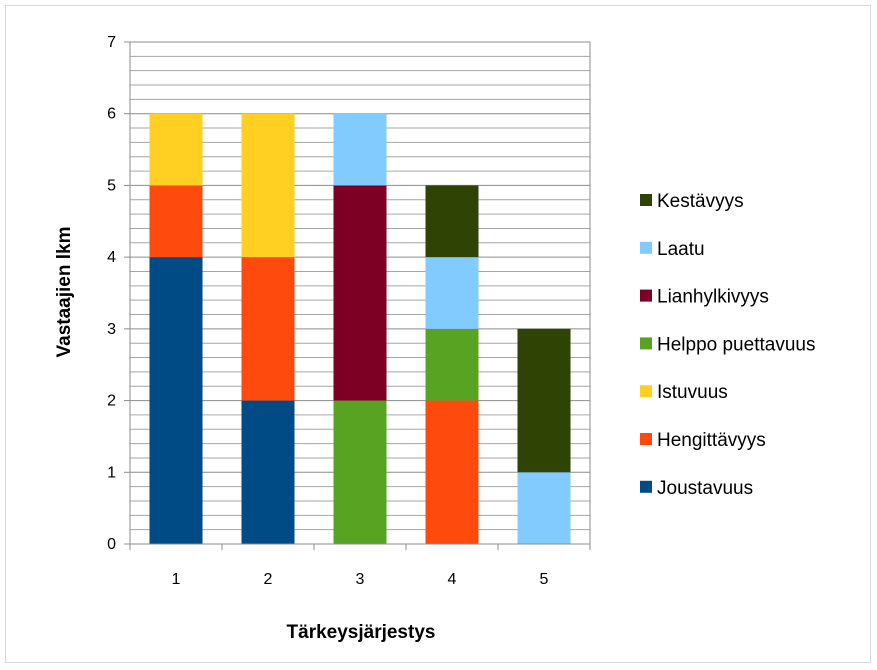  What do you see at coordinates (111, 257) in the screenshot?
I see `y-tick-label: 4` at bounding box center [111, 257].